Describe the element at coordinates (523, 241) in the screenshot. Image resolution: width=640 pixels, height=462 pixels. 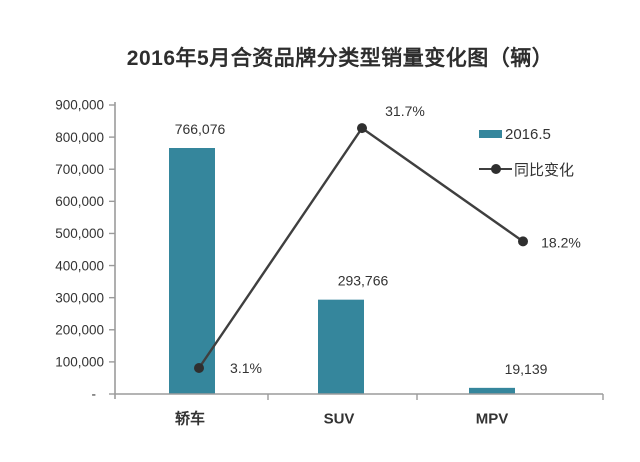
I see `line-point-mpv` at that location.